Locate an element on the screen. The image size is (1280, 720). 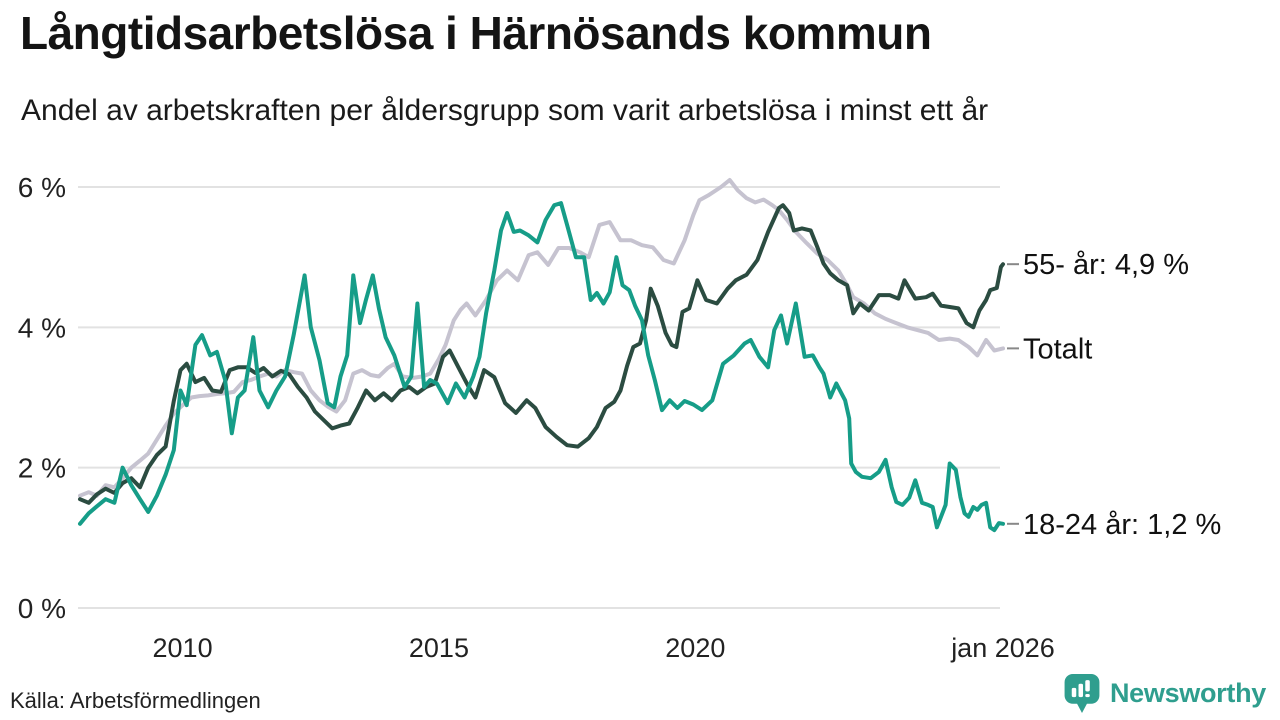
series-end-label: 18-24 år: 1,2 % is located at coordinates (1122, 525).